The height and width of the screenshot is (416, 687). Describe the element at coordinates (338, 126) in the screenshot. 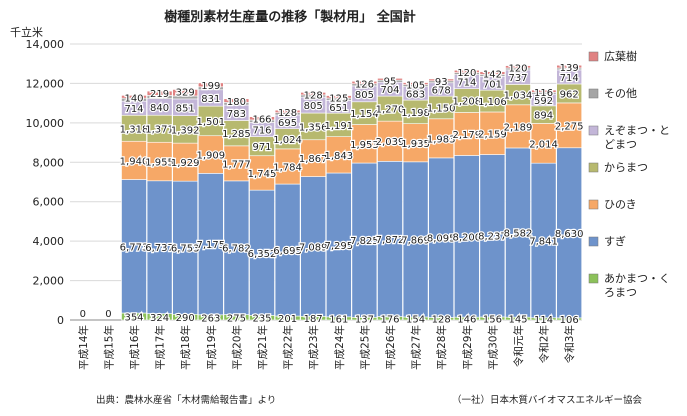

I see `data-label: 1,191` at that location.